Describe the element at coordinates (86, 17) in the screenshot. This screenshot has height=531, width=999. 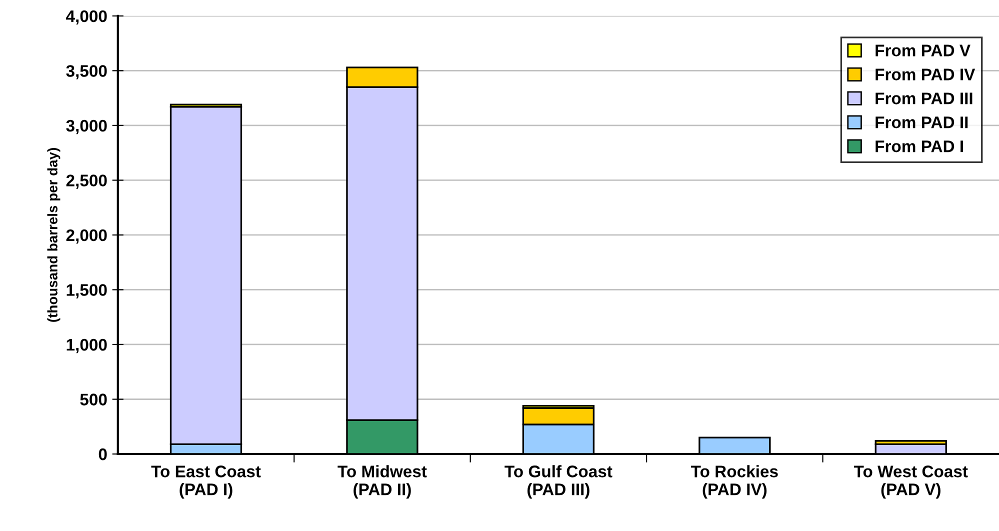
I see `y-tick-label: 4,000` at that location.